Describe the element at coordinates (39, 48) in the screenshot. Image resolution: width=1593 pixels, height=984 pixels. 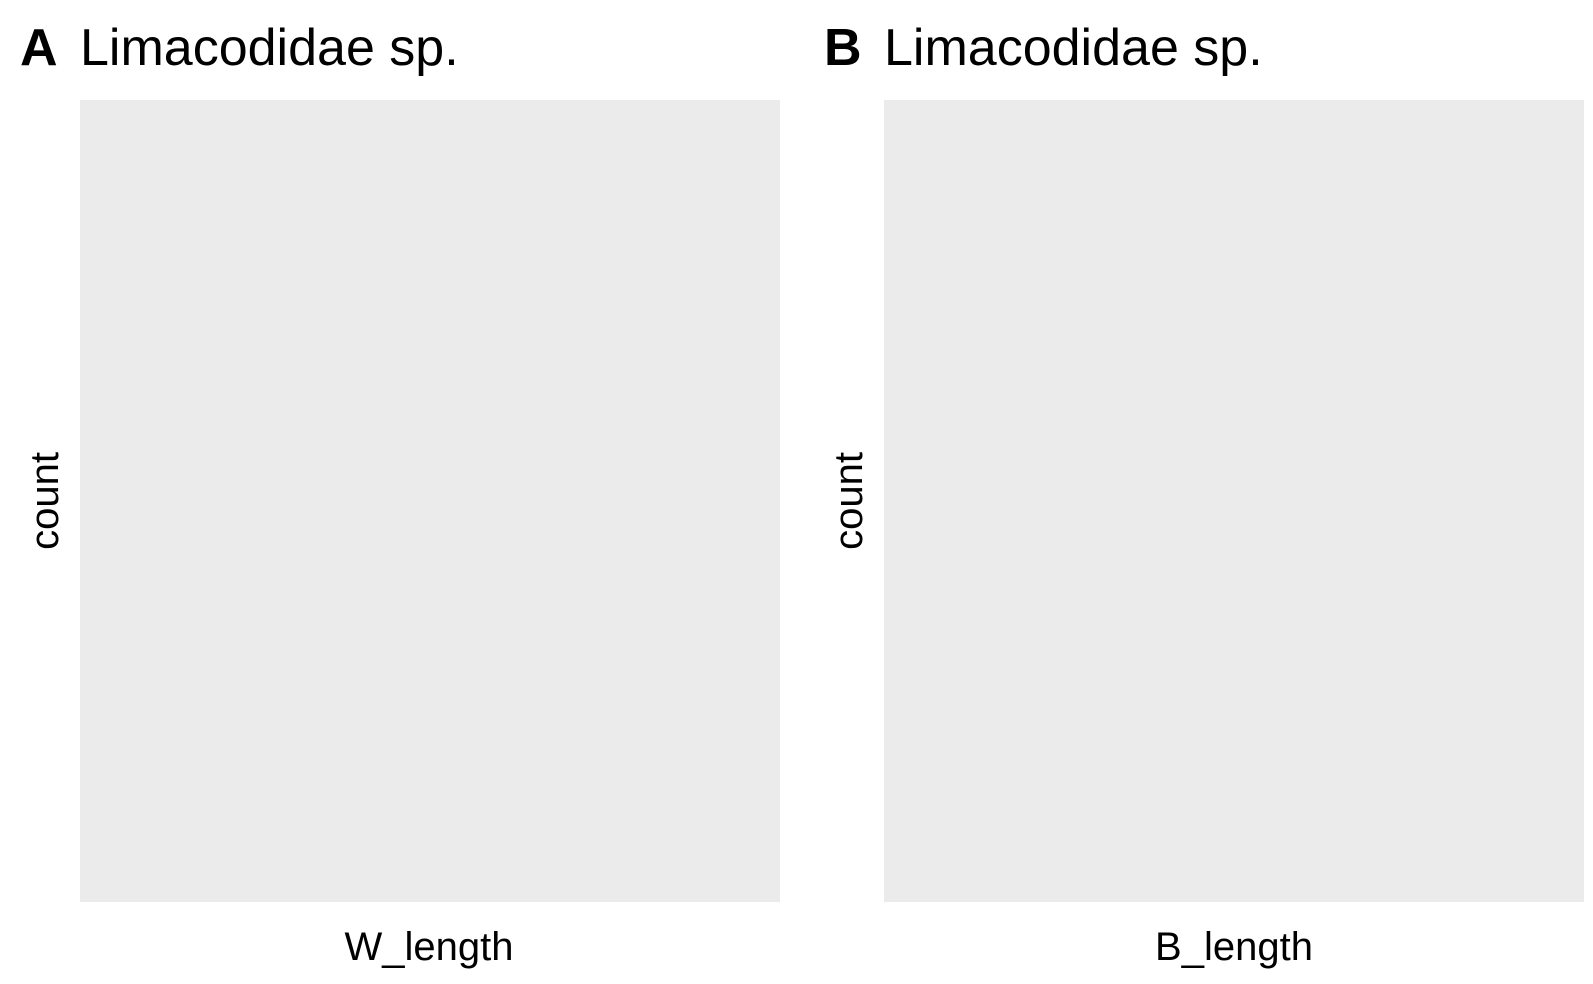
I see `panel-a-tag: A` at that location.